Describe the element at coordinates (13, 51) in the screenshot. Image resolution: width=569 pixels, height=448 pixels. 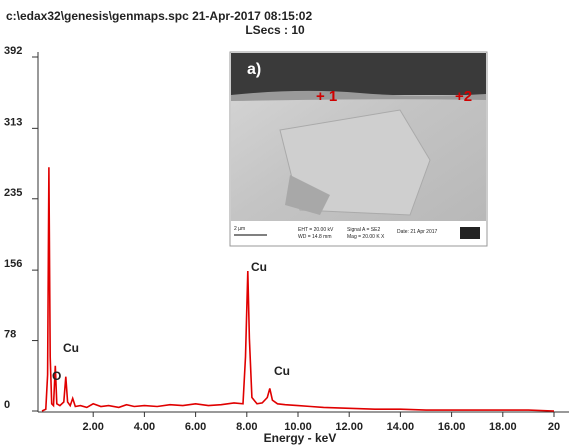
I see `y-tick-label: 392` at that location.